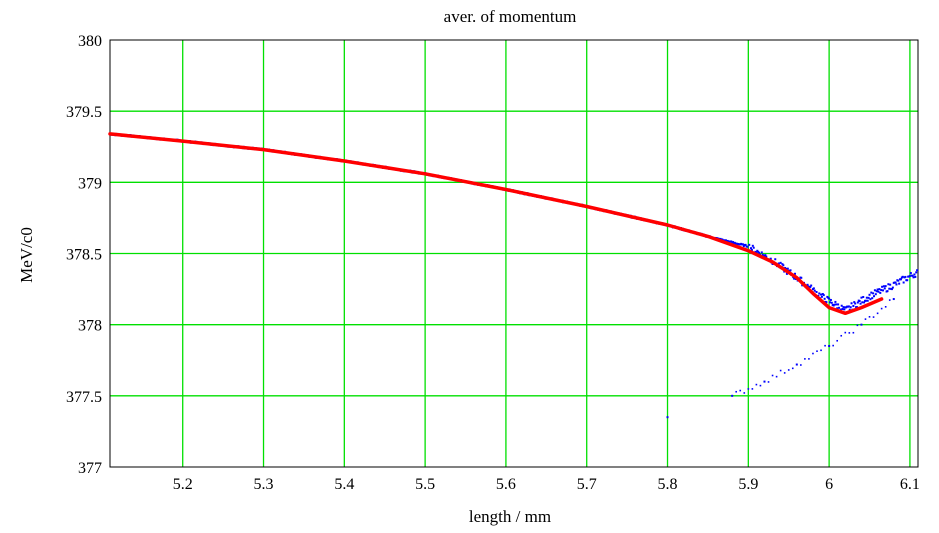  What do you see at coordinates (510, 516) in the screenshot?
I see `x-axis-title: length / mm` at bounding box center [510, 516].